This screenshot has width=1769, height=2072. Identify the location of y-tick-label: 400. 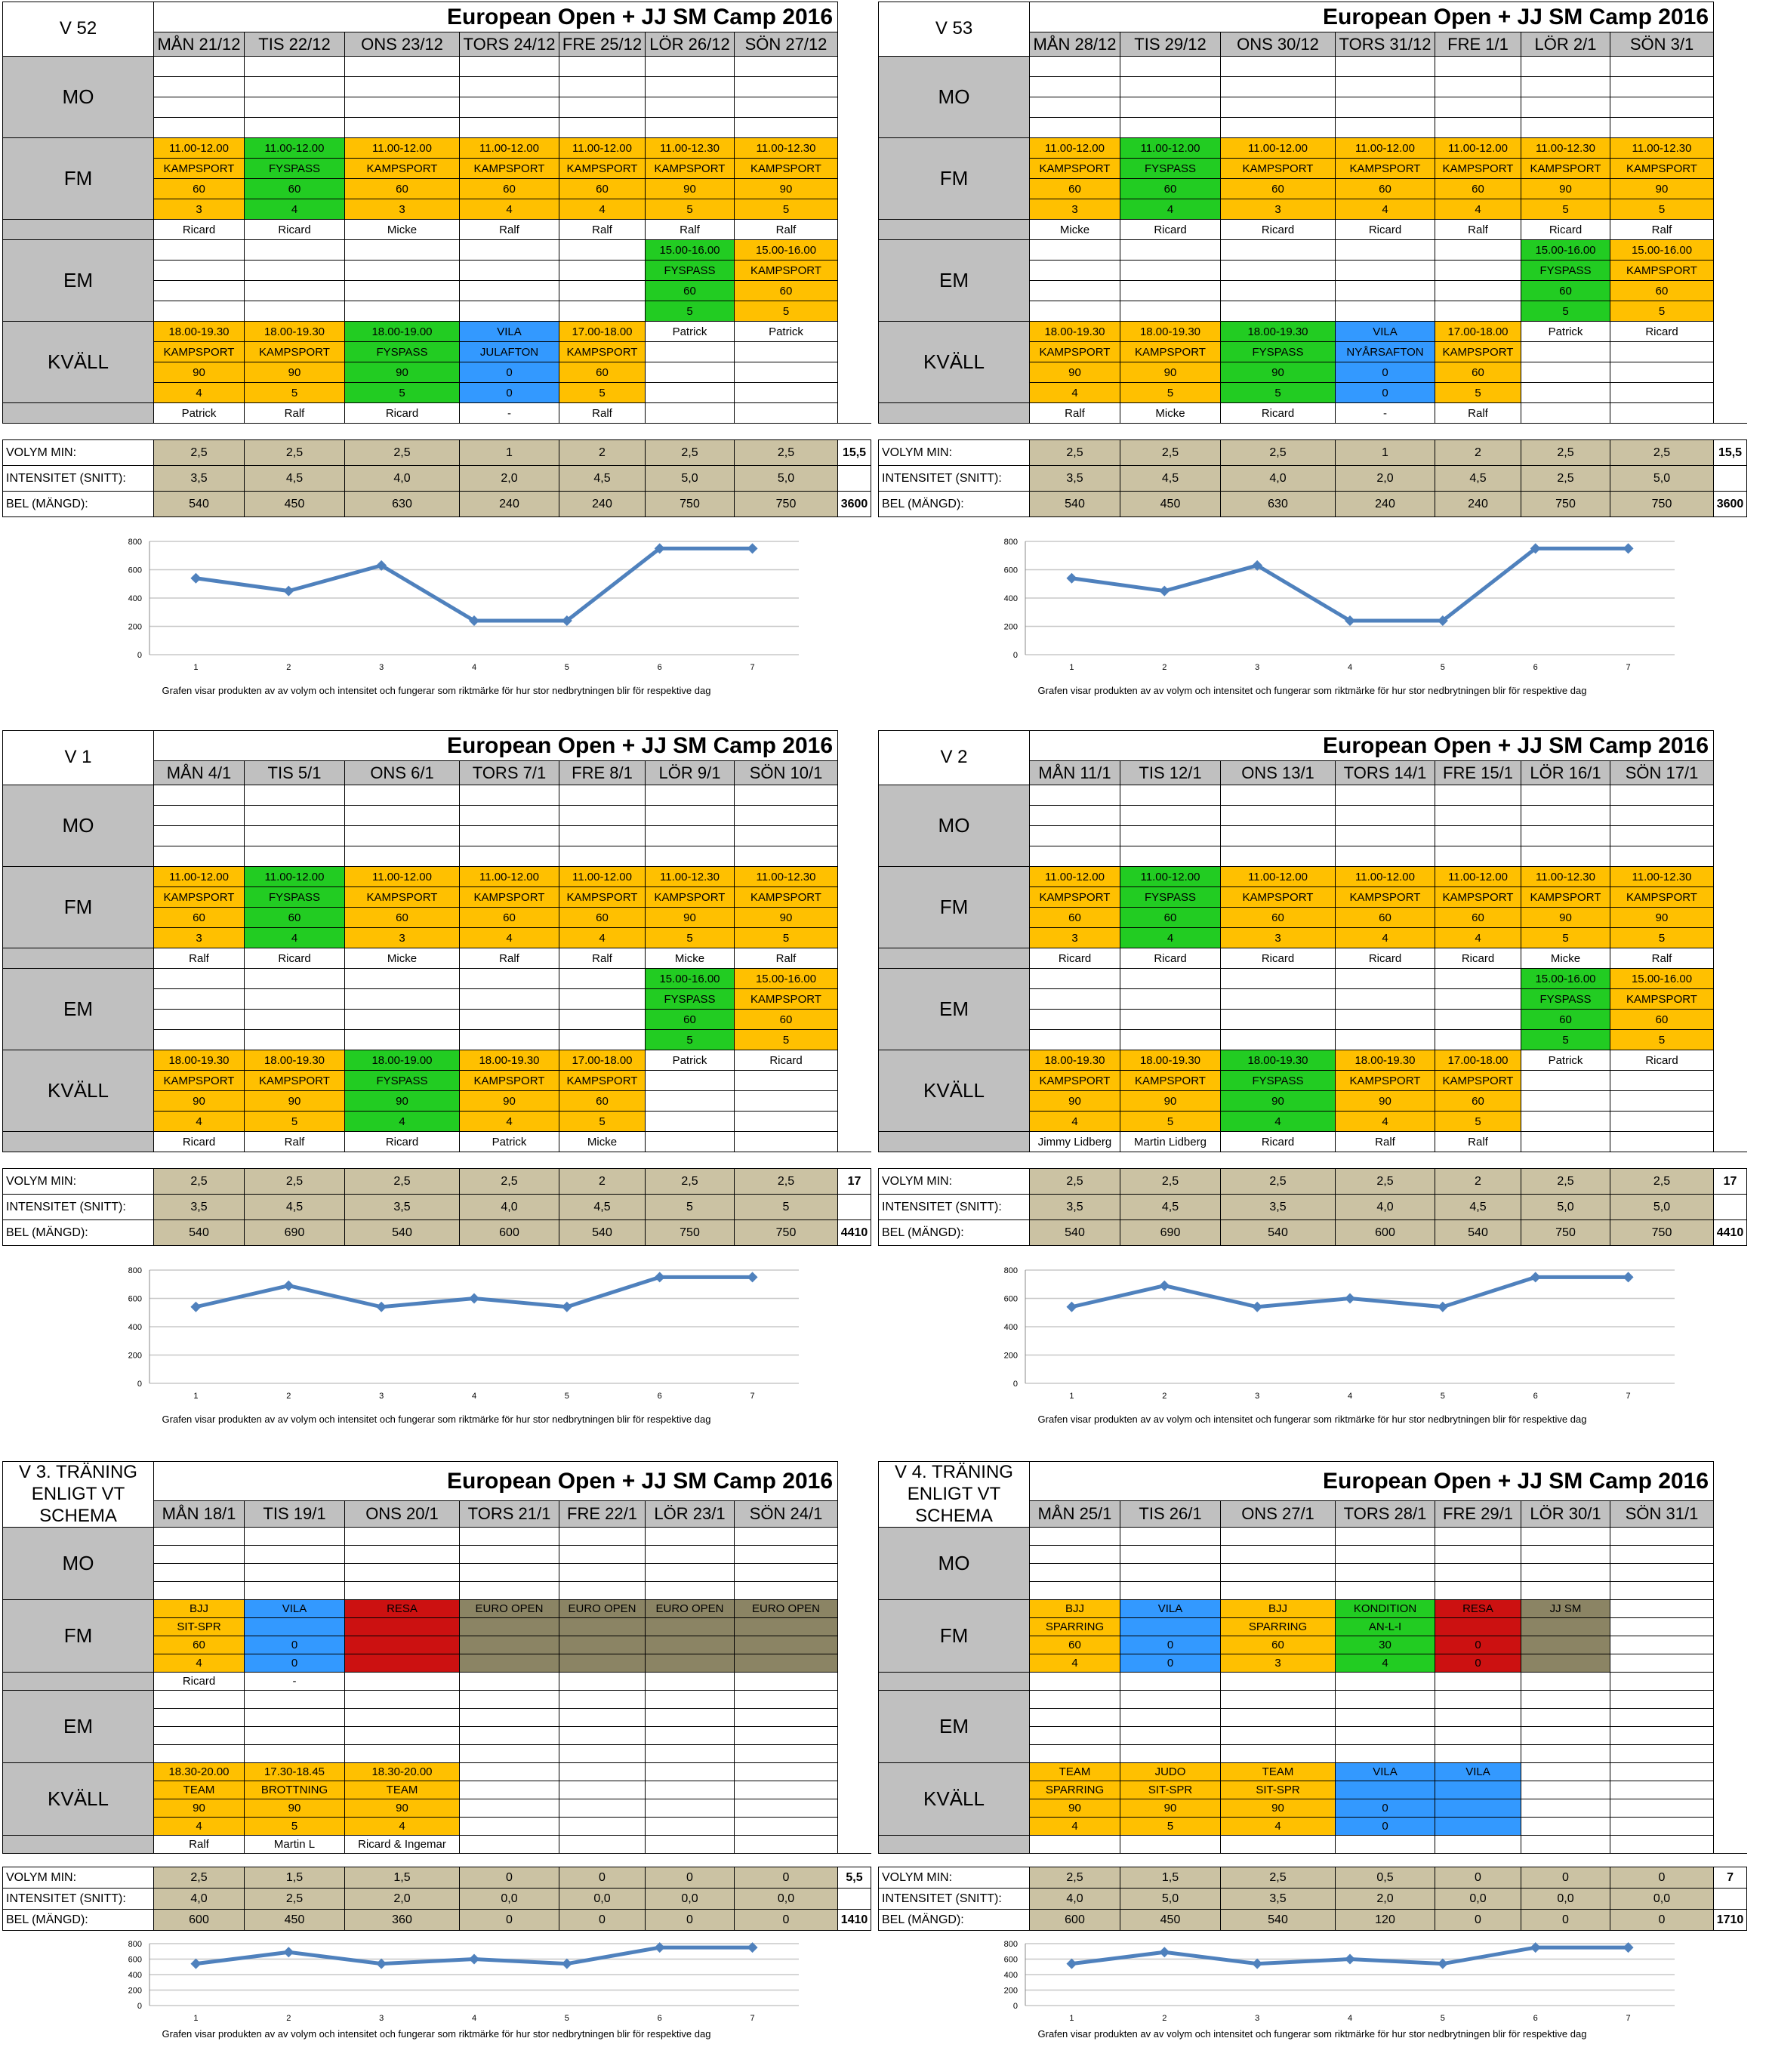
(1011, 598).